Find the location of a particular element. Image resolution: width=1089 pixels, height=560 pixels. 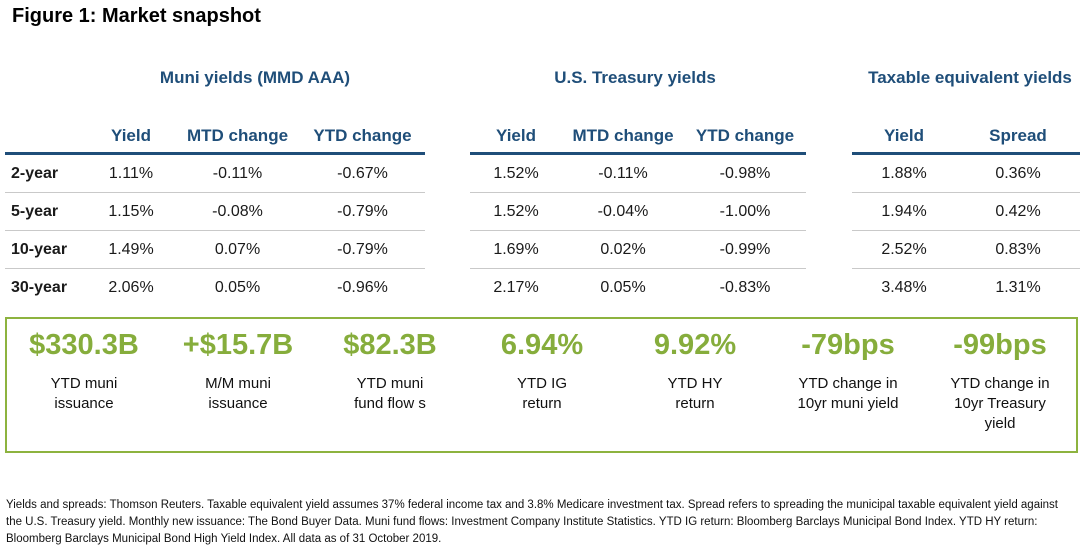

maturity-label: 10-year is located at coordinates (39, 249).